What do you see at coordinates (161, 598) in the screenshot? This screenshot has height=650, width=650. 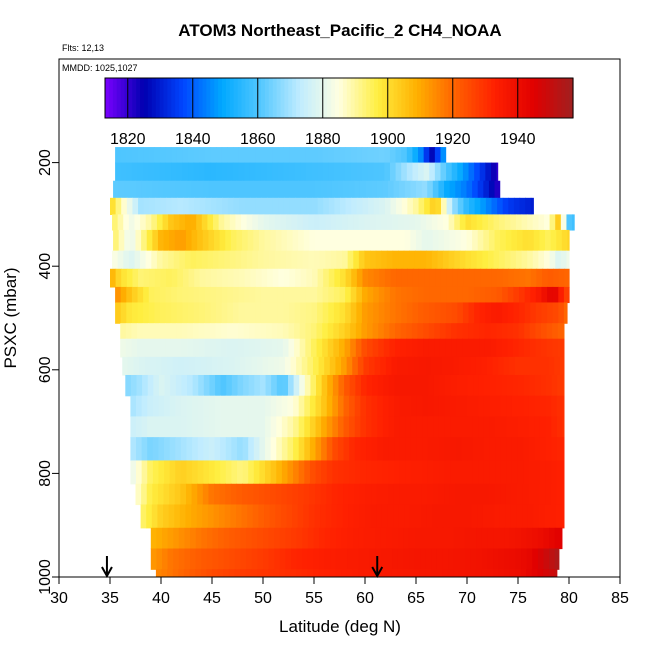 I see `x-tick-label: 40` at bounding box center [161, 598].